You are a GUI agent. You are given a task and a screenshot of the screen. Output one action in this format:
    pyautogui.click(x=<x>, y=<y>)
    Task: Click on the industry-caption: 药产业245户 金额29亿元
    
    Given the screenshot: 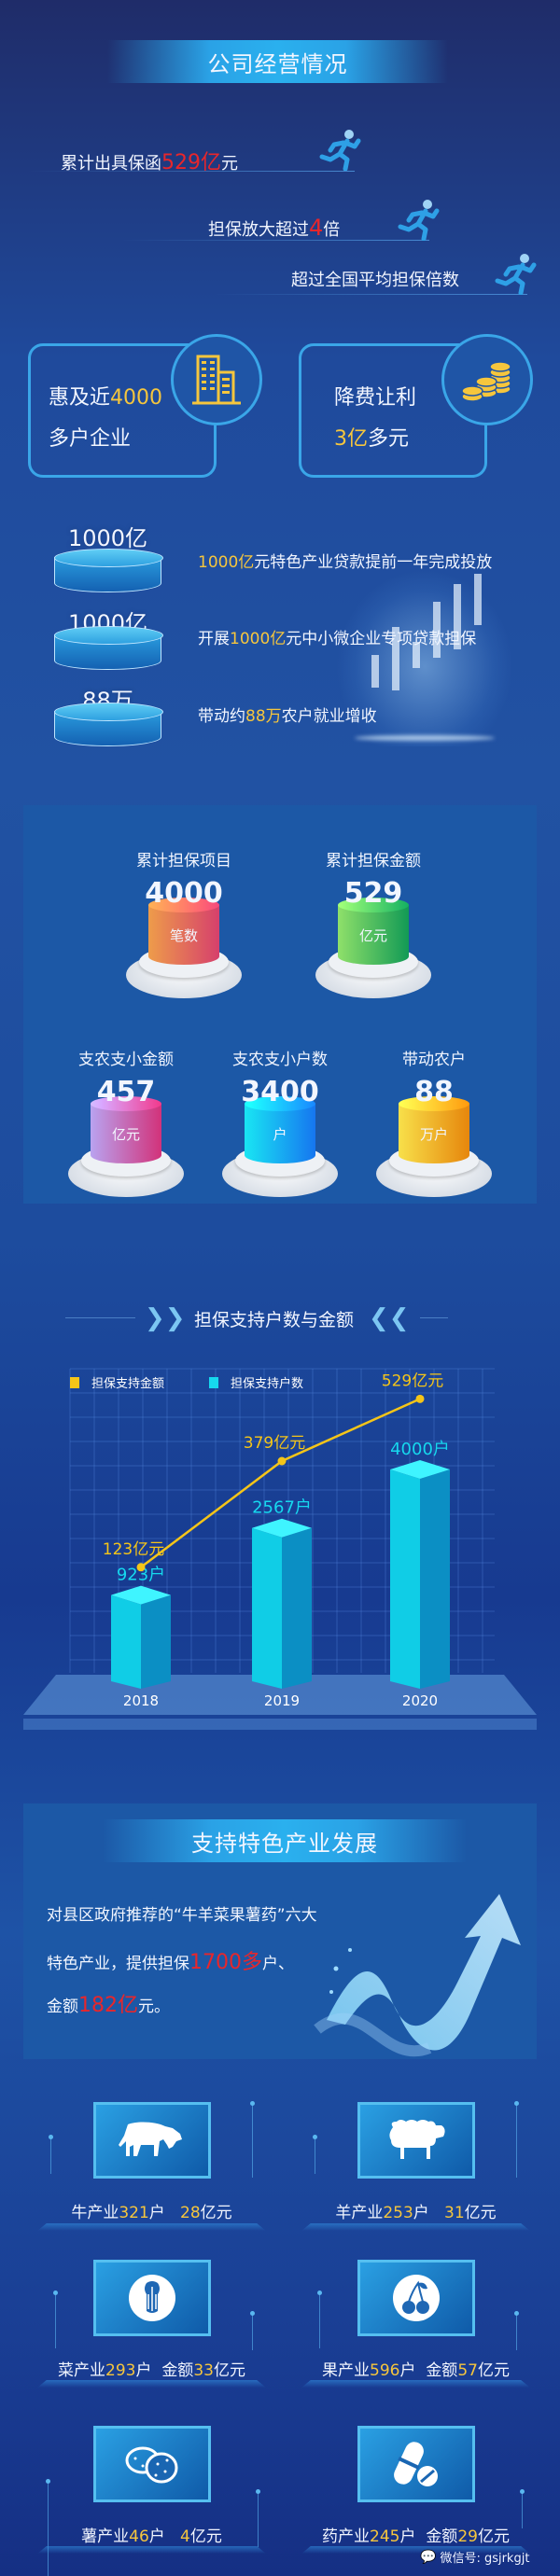 What is the action you would take?
    pyautogui.click(x=415, y=2534)
    